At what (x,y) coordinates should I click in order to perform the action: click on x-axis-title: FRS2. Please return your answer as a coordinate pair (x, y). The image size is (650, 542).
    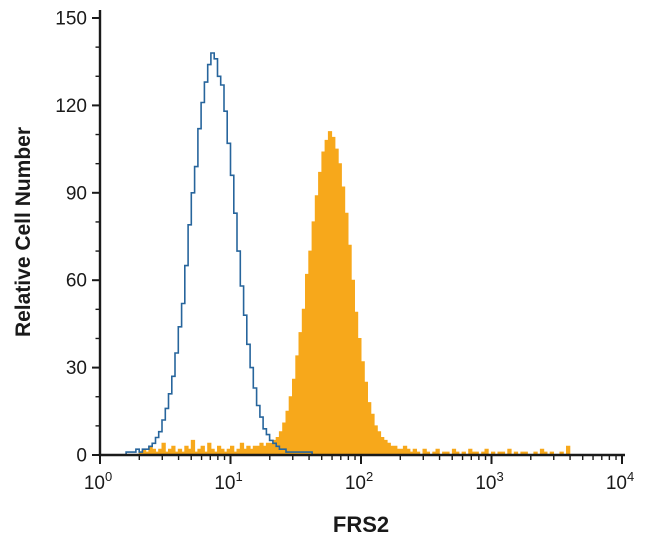
    Looking at the image, I should click on (361, 524).